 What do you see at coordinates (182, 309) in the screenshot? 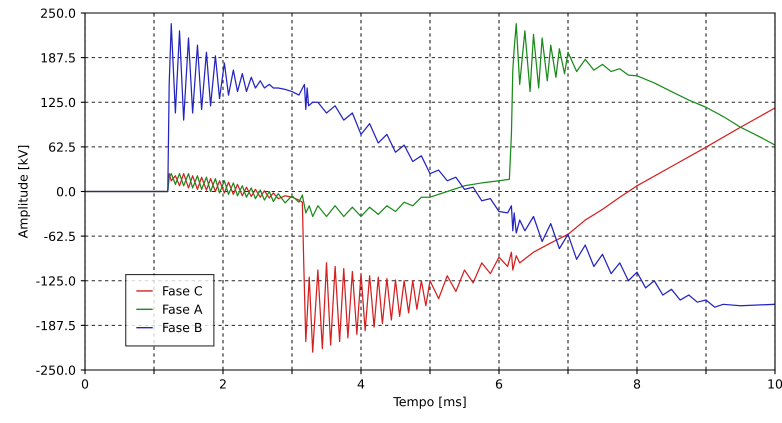
I see `legend-label: Fase A` at bounding box center [182, 309].